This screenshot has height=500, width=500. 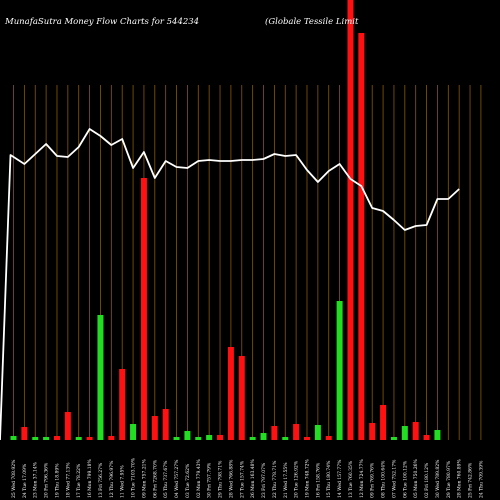 I want to click on x-tick-label: 20 Fri 796.36%, so click(x=47, y=480).